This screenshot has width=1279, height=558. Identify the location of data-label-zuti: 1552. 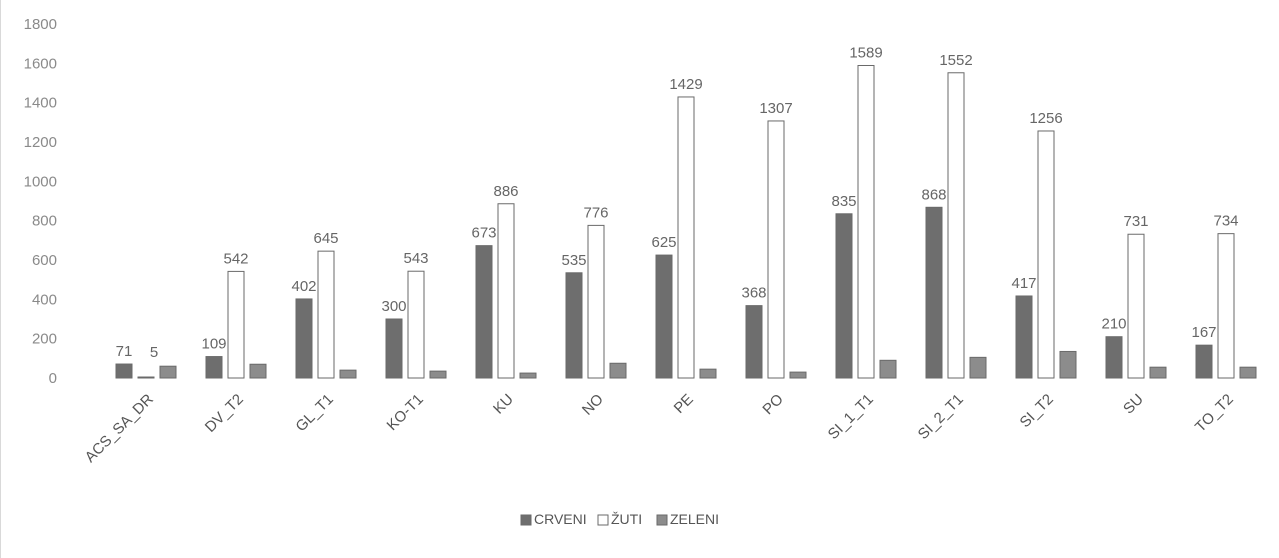
(955, 60).